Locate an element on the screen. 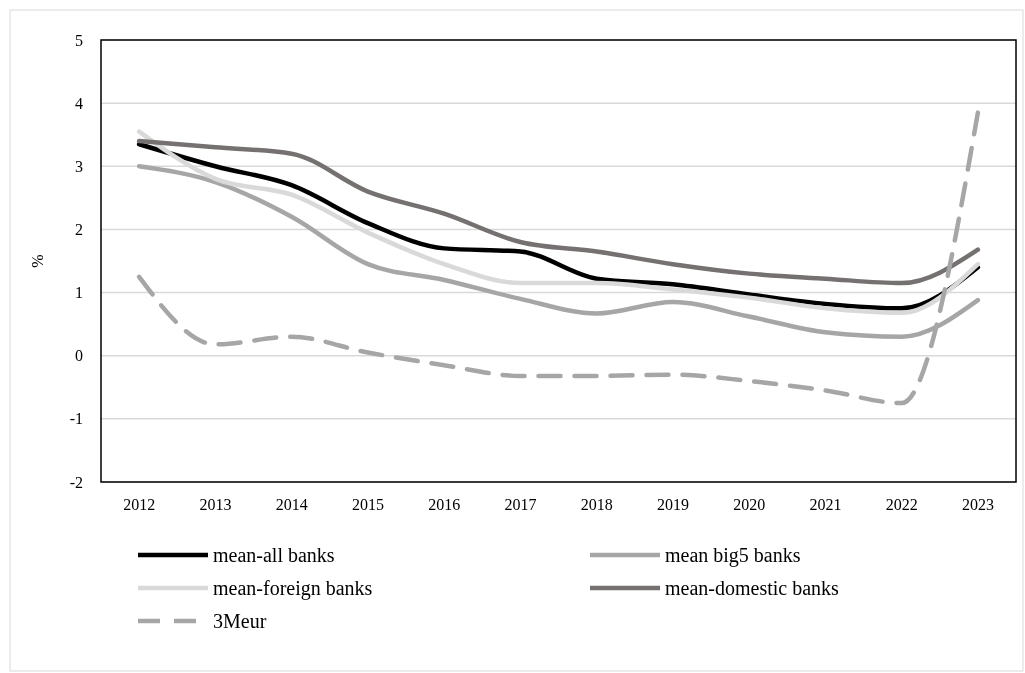  y-tick-label: -1 is located at coordinates (76, 419).